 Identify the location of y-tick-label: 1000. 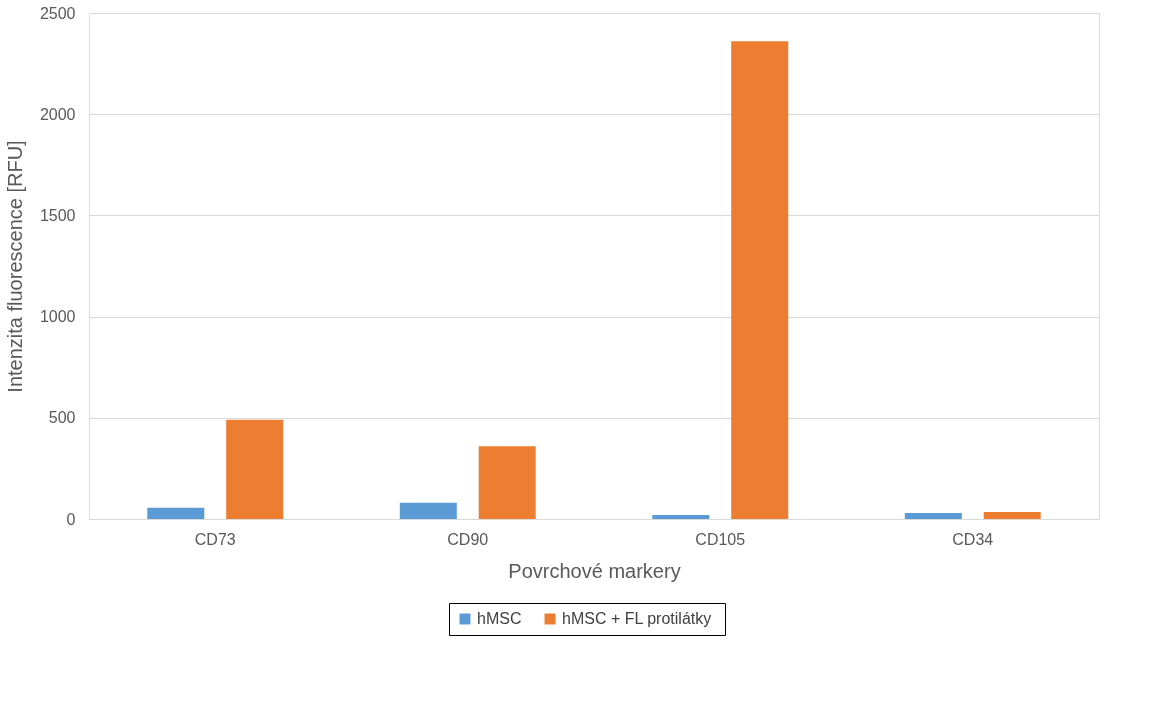
(57, 317).